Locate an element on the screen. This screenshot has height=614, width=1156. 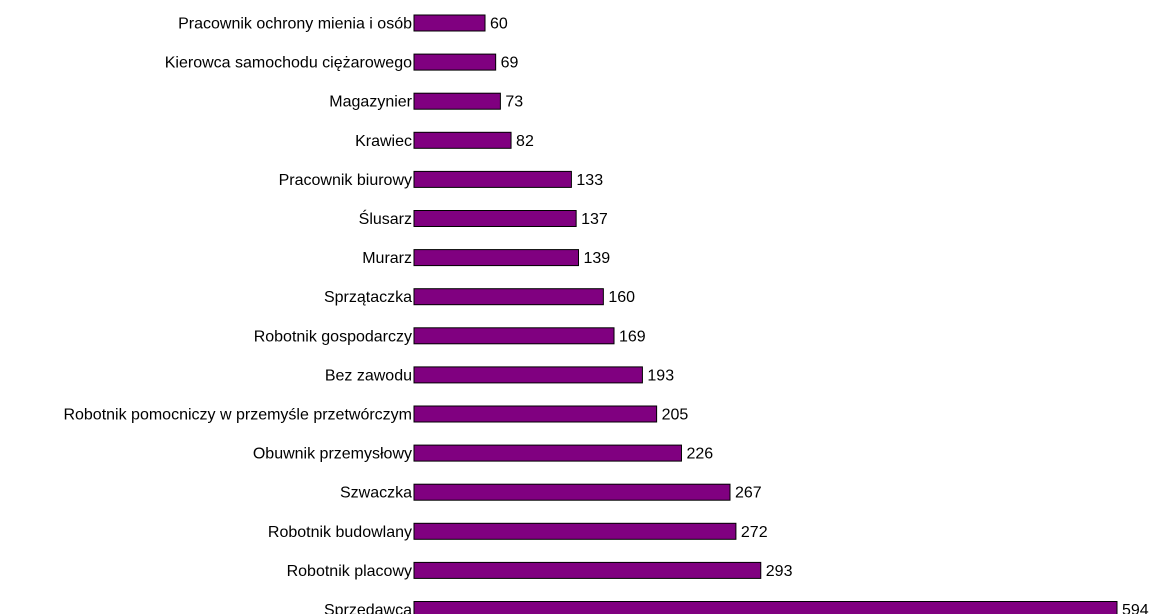
category-label-4: Pracownik biurowy is located at coordinates (345, 180).